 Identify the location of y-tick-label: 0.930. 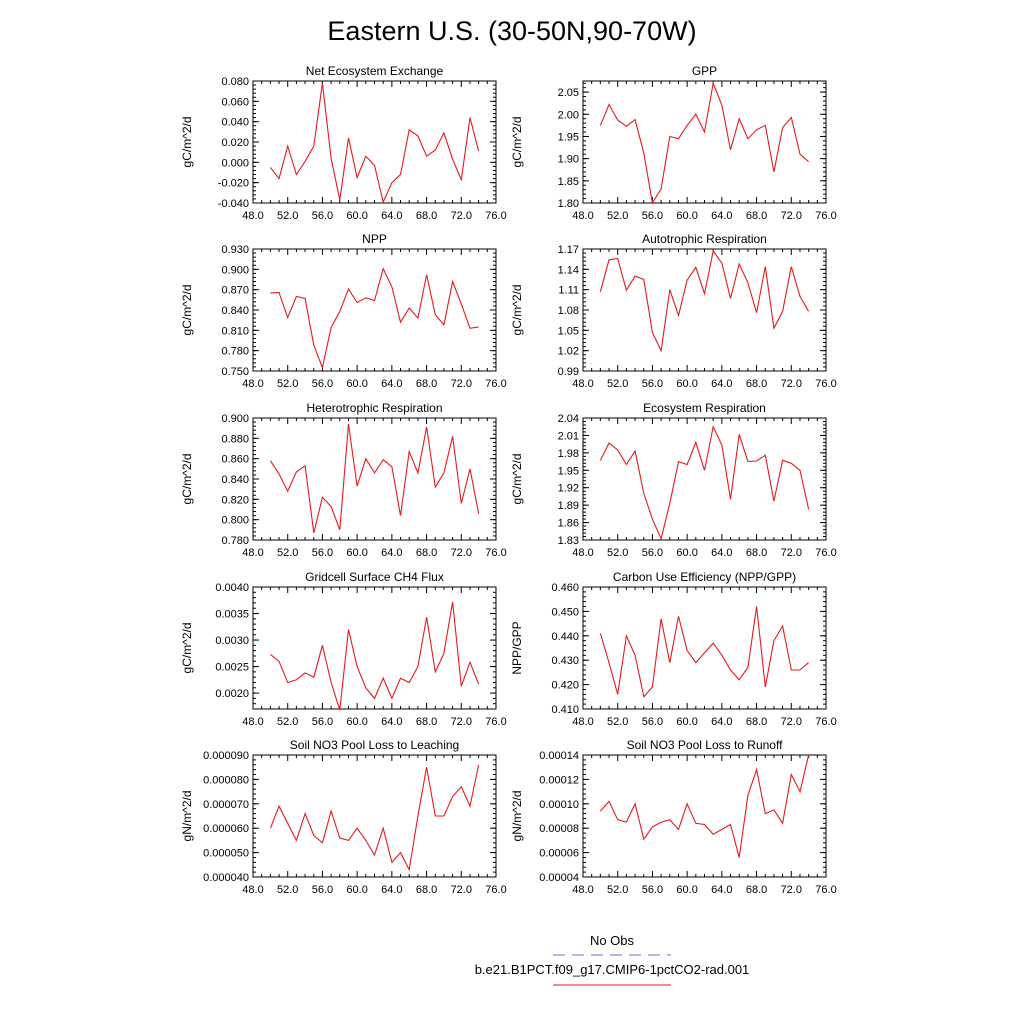
(235, 250).